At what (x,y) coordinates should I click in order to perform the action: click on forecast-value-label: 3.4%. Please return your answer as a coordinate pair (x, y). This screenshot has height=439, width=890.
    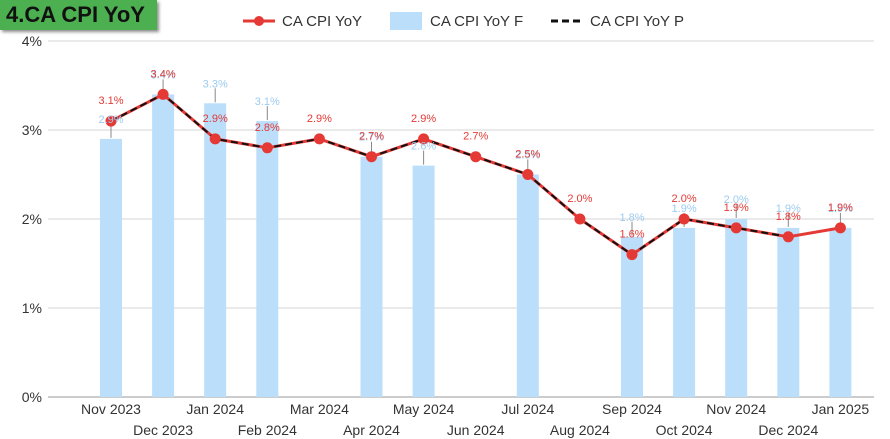
    Looking at the image, I should click on (163, 75).